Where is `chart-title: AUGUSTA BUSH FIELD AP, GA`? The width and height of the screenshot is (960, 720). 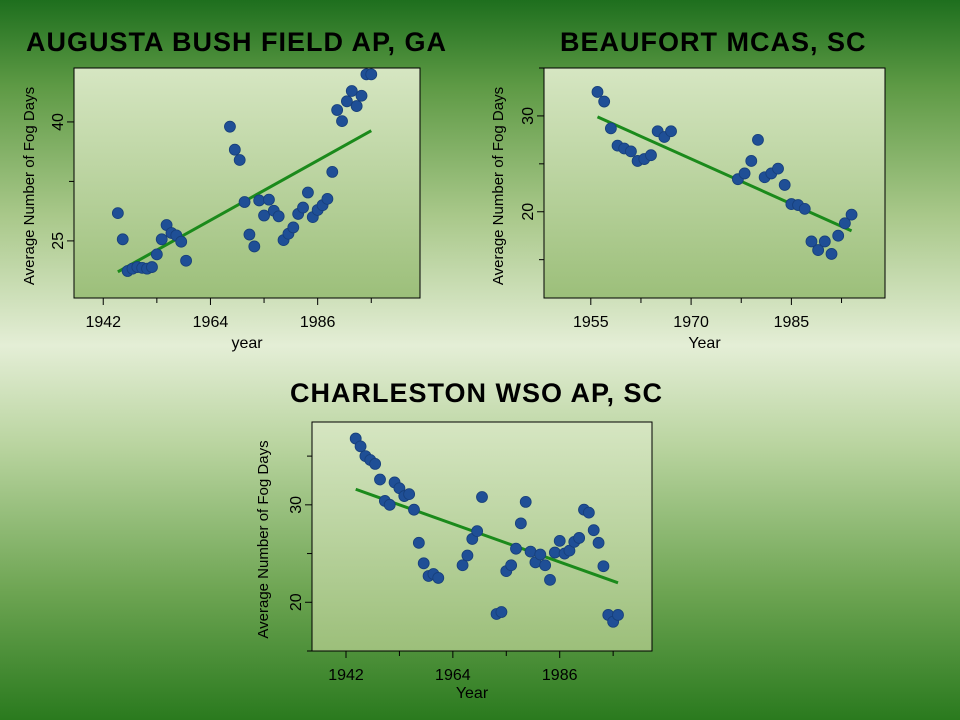 chart-title: AUGUSTA BUSH FIELD AP, GA is located at coordinates (237, 42).